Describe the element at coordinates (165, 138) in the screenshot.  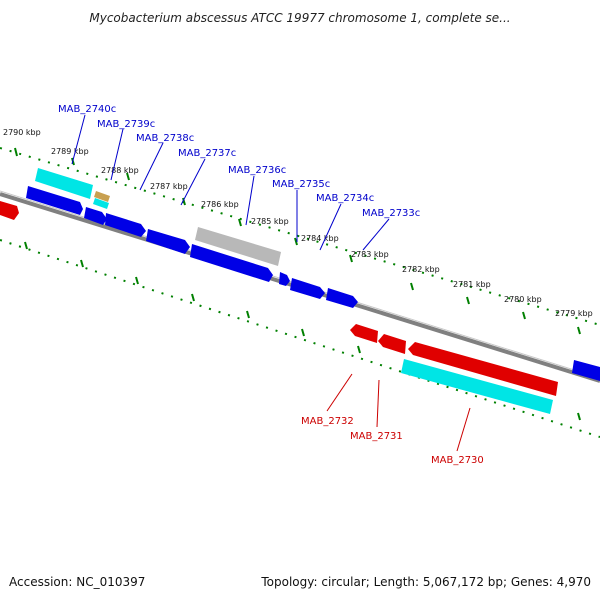
I see `gene-label-mab-2738c: MAB_2738c` at that location.